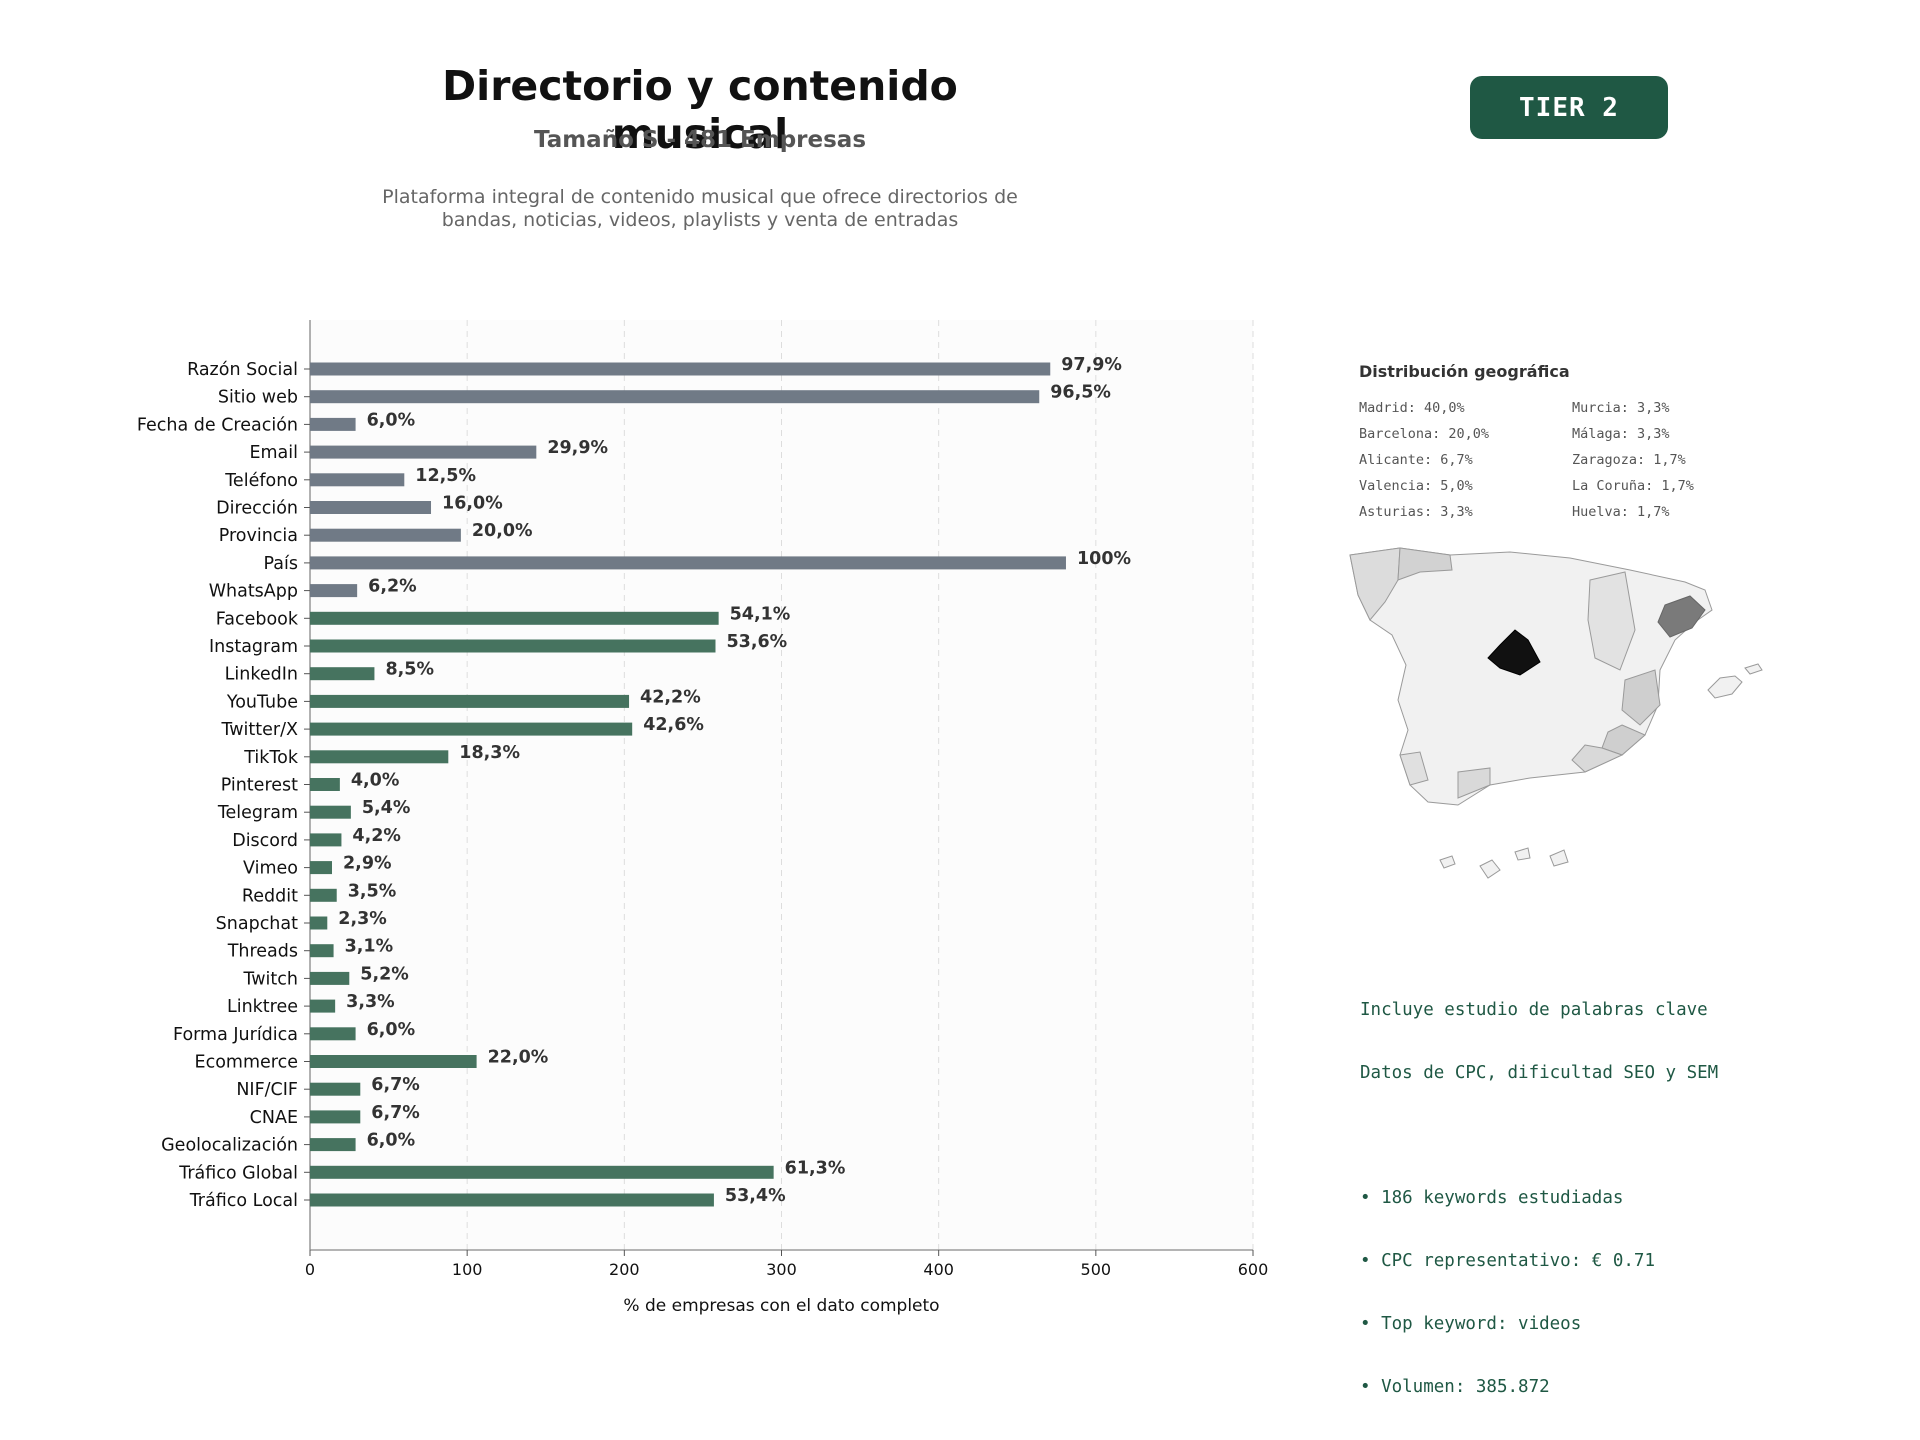 The width and height of the screenshot is (1920, 1440). Describe the element at coordinates (258, 398) in the screenshot. I see `category-label: Sitio web` at that location.